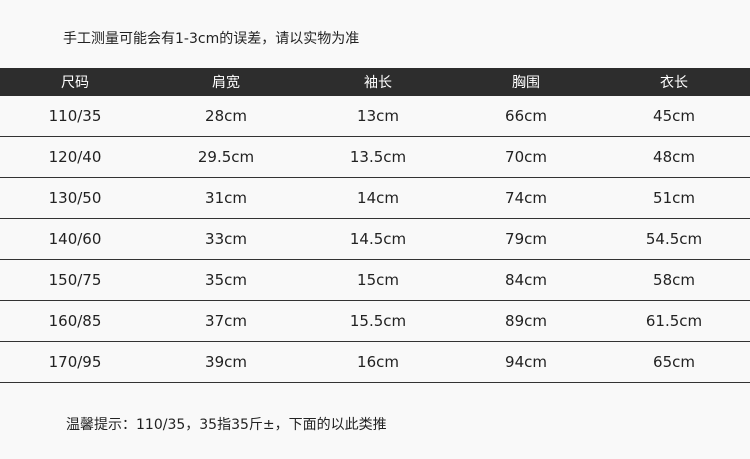  Describe the element at coordinates (526, 362) in the screenshot. I see `cell-chest: 94cm` at that location.